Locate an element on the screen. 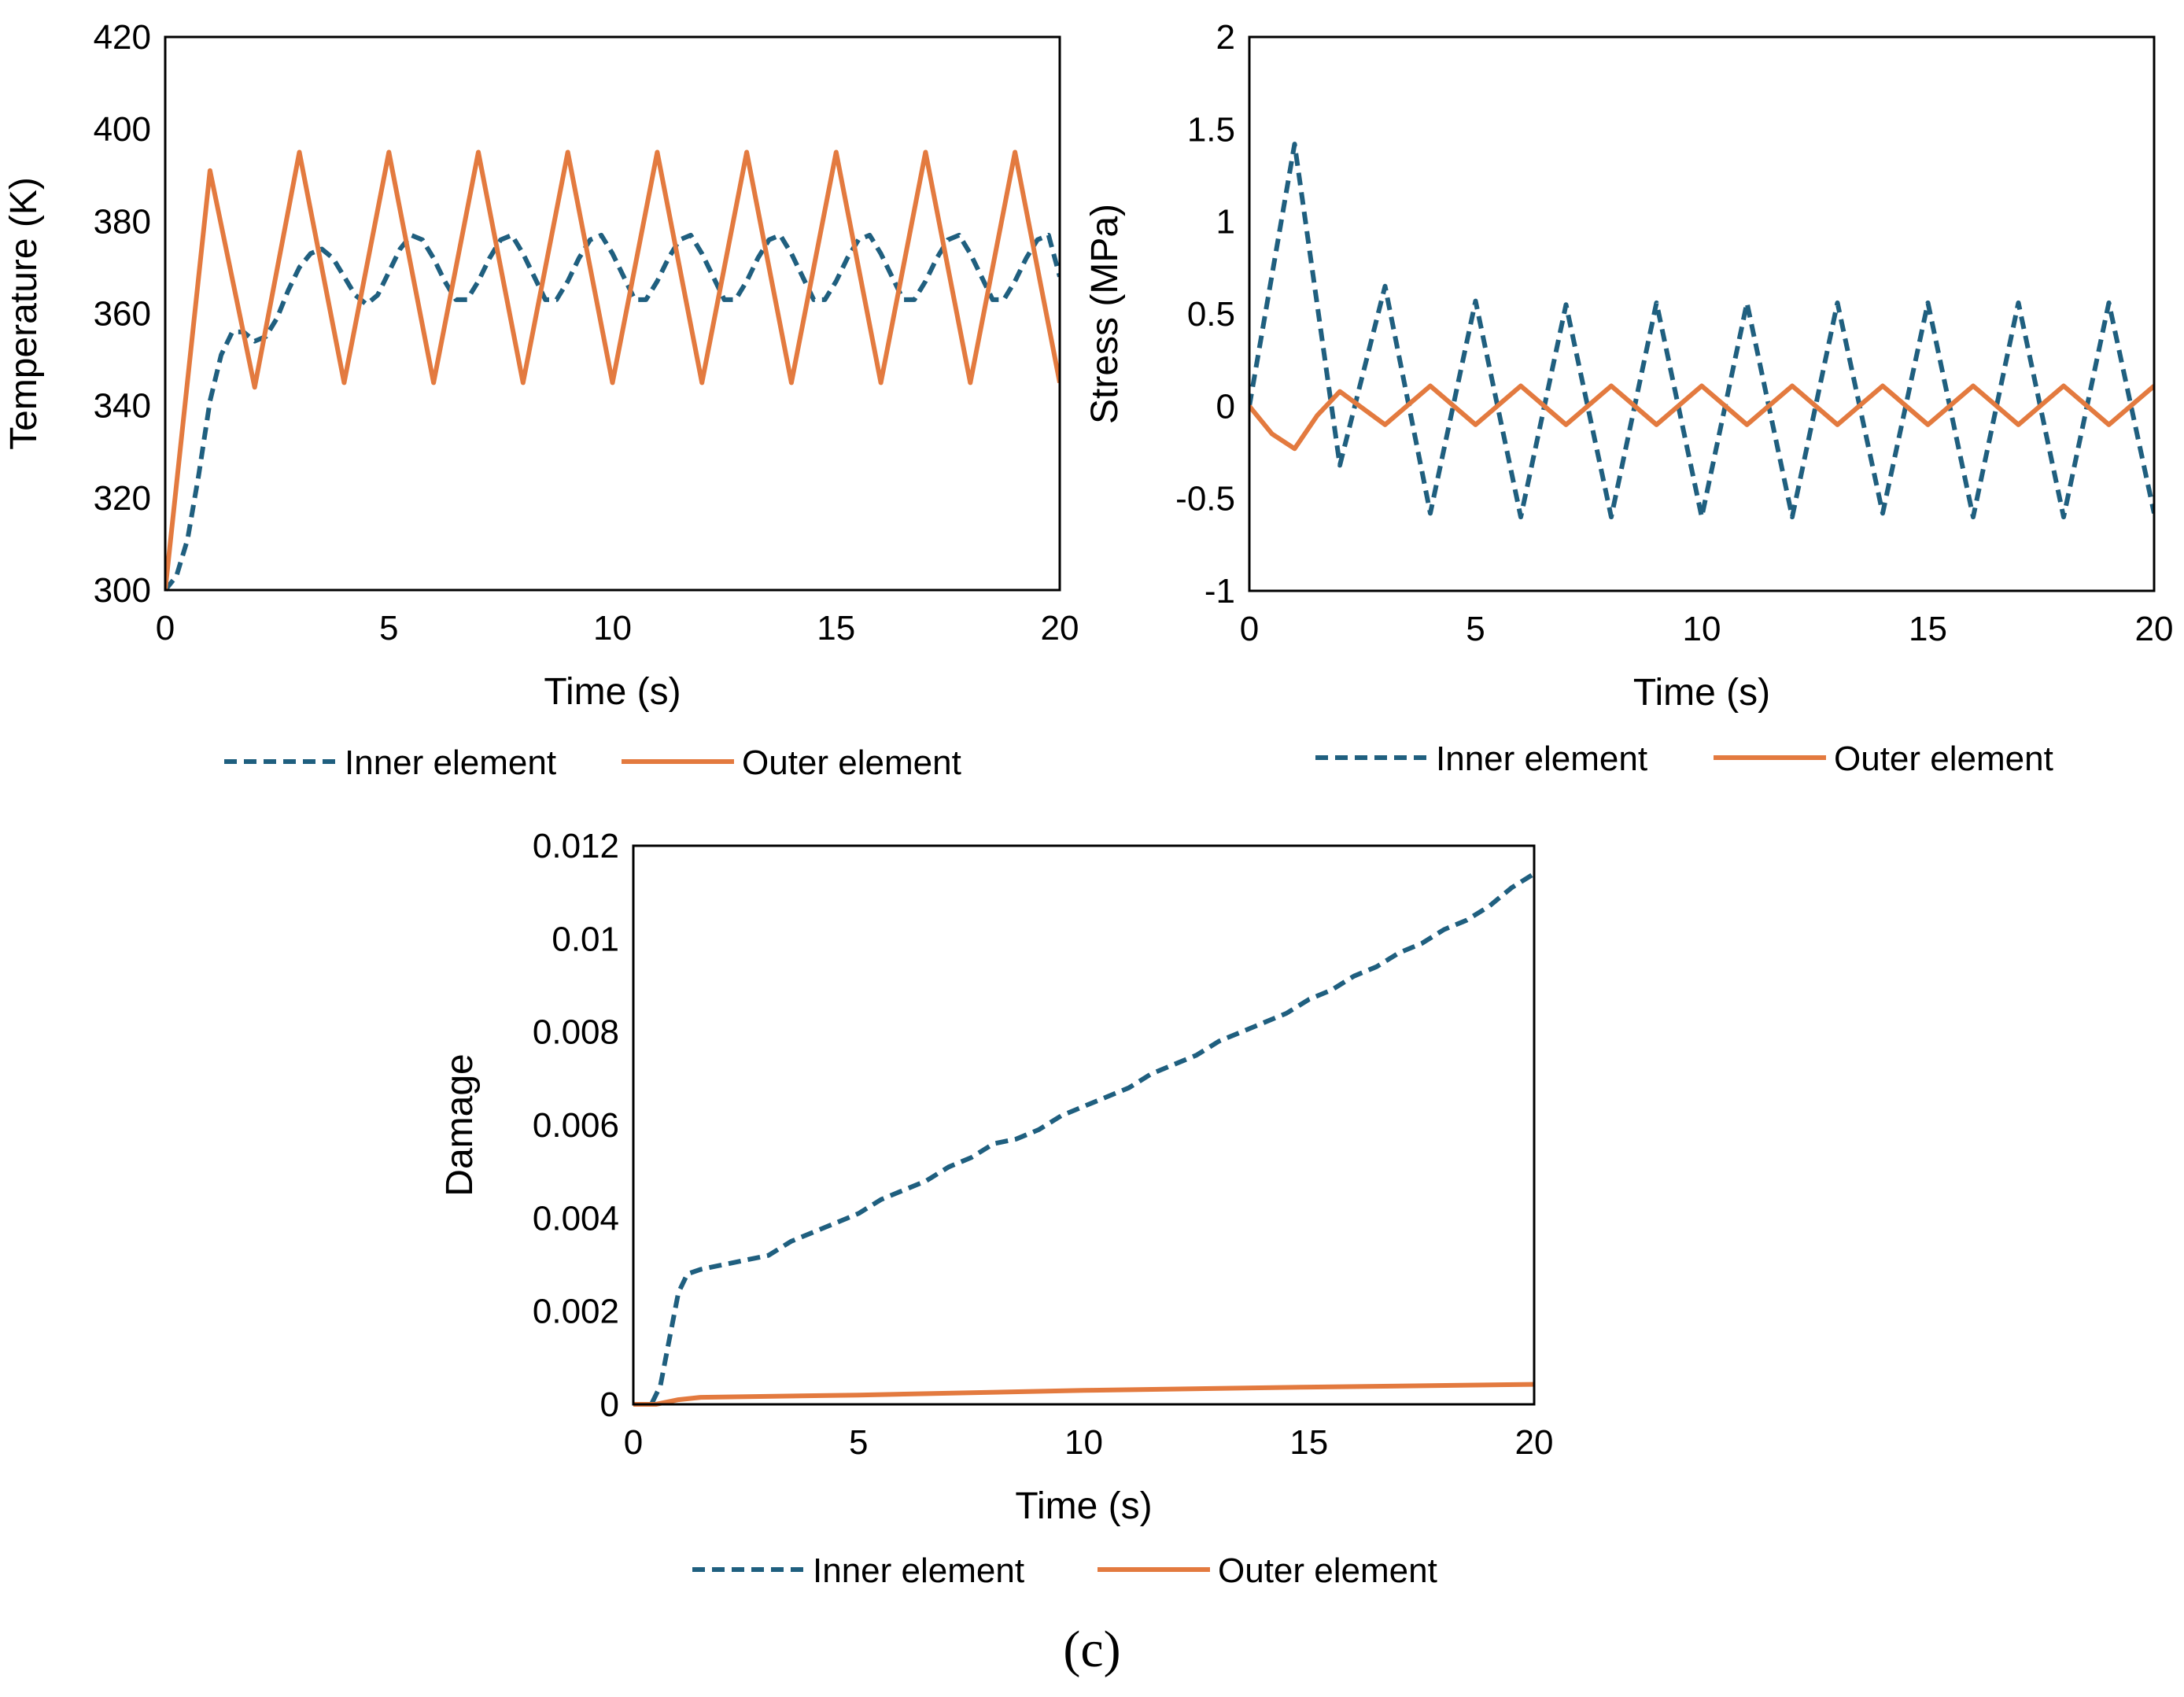 This screenshot has height=1697, width=2184. y-tick-label: 0.012 is located at coordinates (576, 846).